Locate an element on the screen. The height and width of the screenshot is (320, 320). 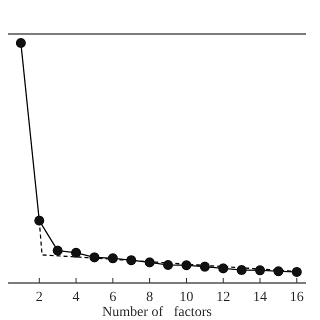
x-tick-label: 10 is located at coordinates (186, 297).